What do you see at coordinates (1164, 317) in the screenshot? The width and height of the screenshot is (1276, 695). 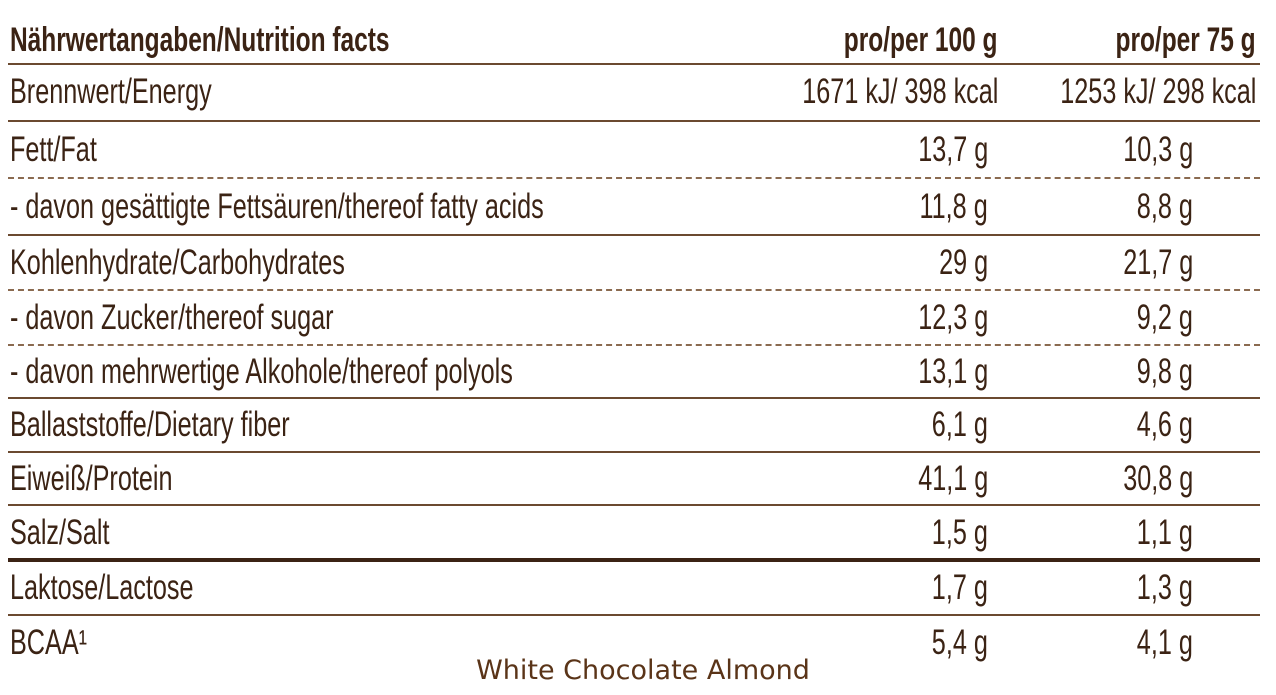 I see `value-75g-text: 9,2 g` at bounding box center [1164, 317].